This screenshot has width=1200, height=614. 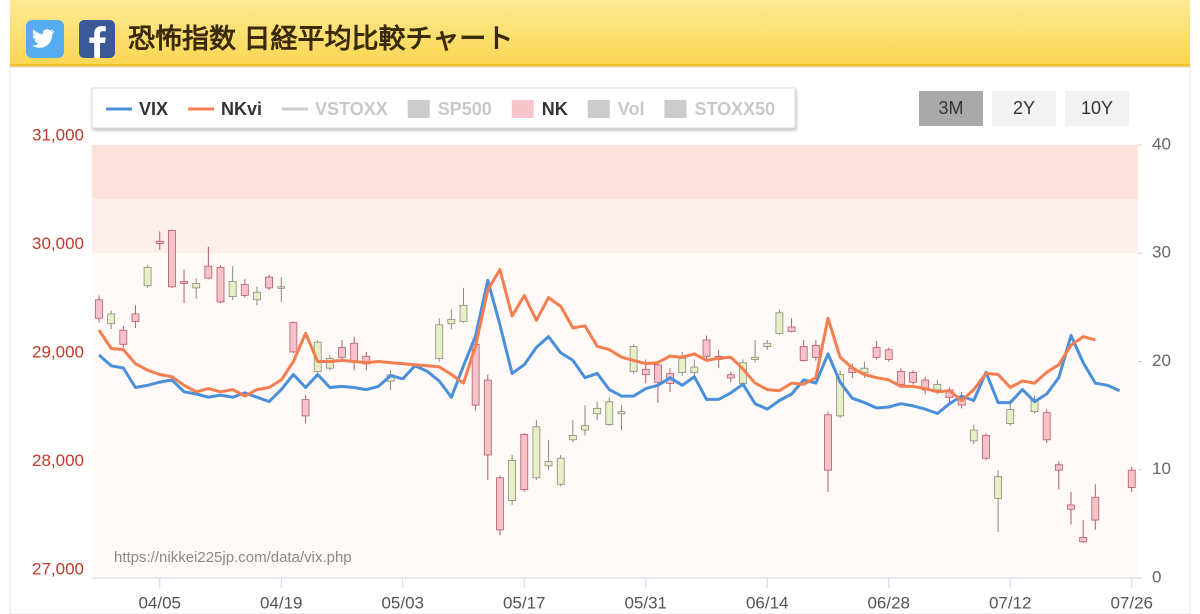 I want to click on legend-label: STOXX50, so click(x=734, y=109).